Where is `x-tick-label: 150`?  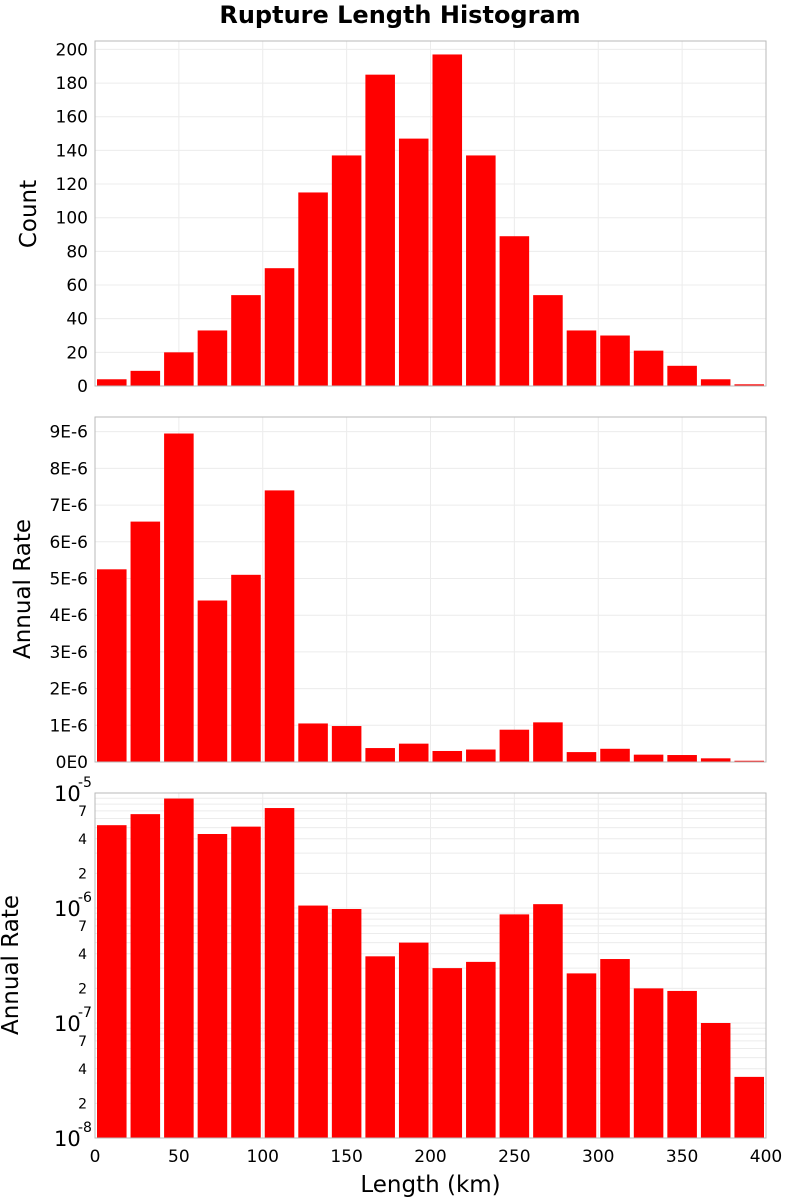
x-tick-label: 150 is located at coordinates (346, 1157).